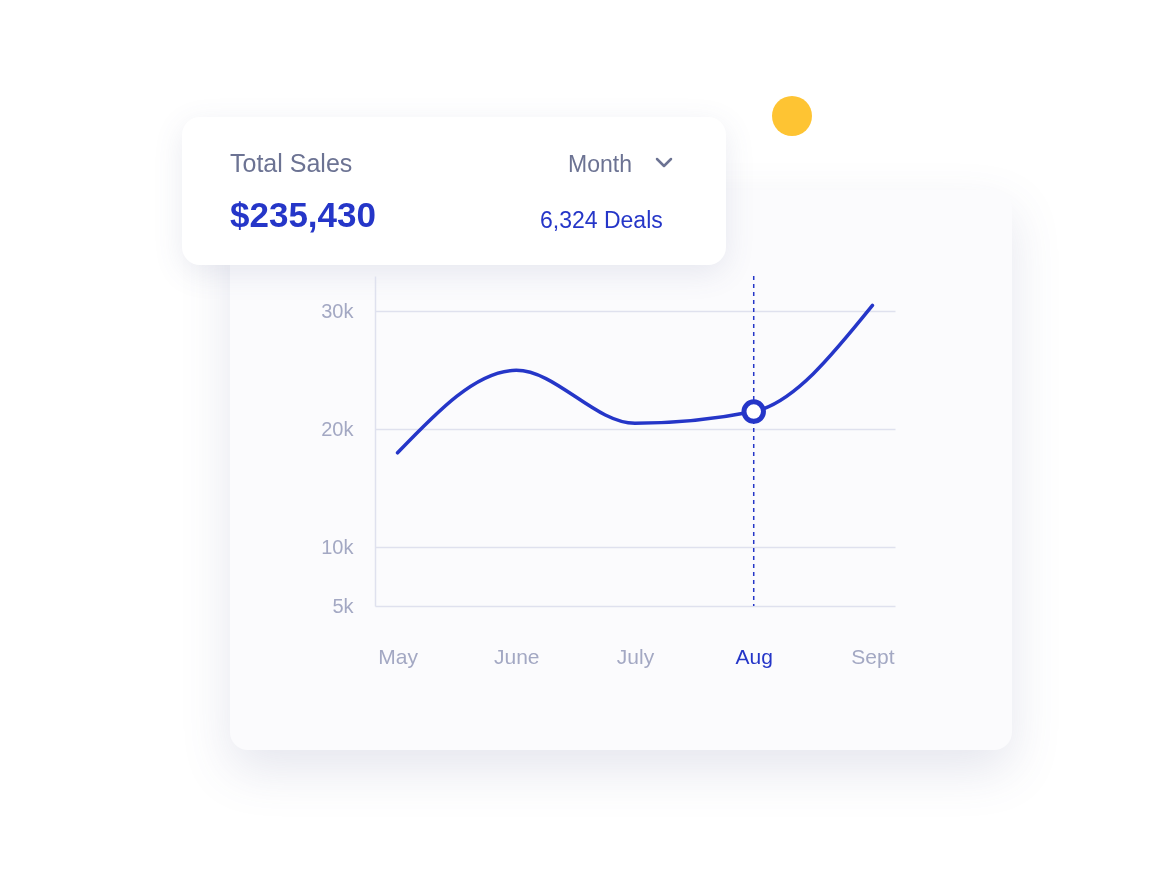  Describe the element at coordinates (635, 656) in the screenshot. I see `x-tick-label: July` at that location.